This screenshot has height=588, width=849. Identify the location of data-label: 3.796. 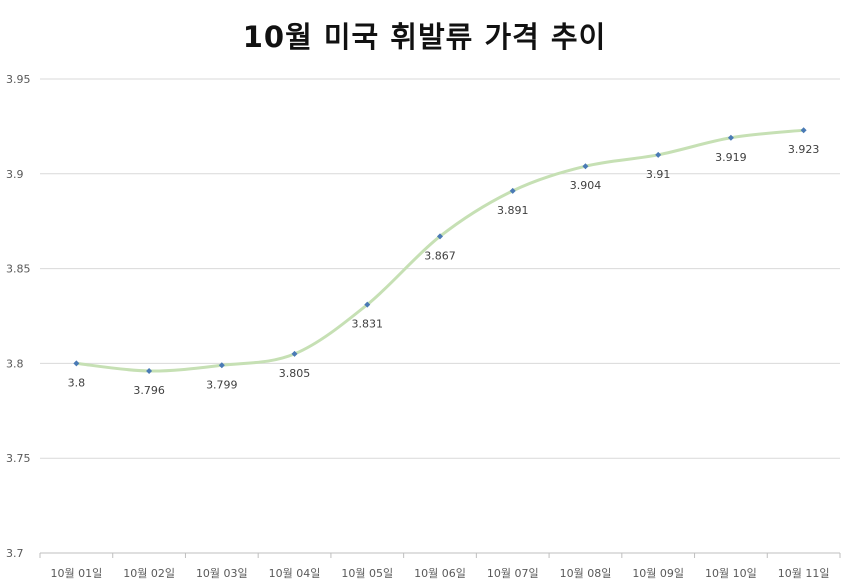
(149, 390).